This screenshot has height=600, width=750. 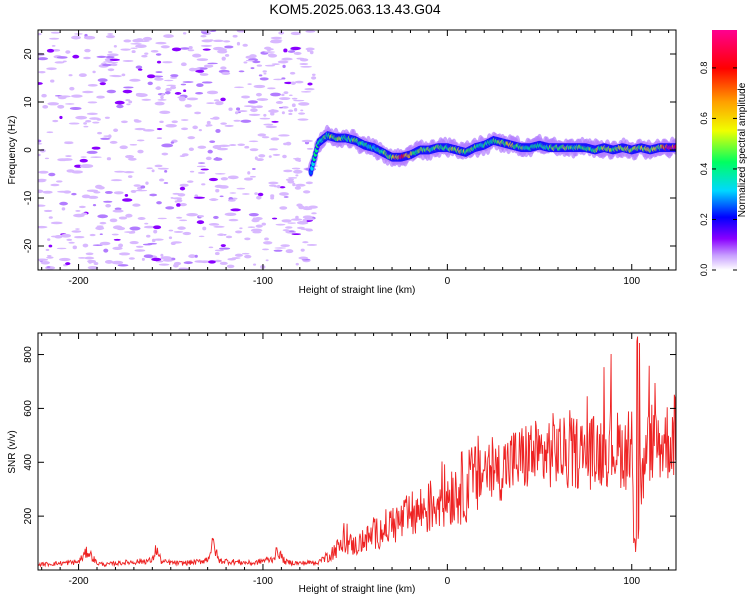 I want to click on spectrogram-y-tick-label: -10, so click(x=28, y=197).